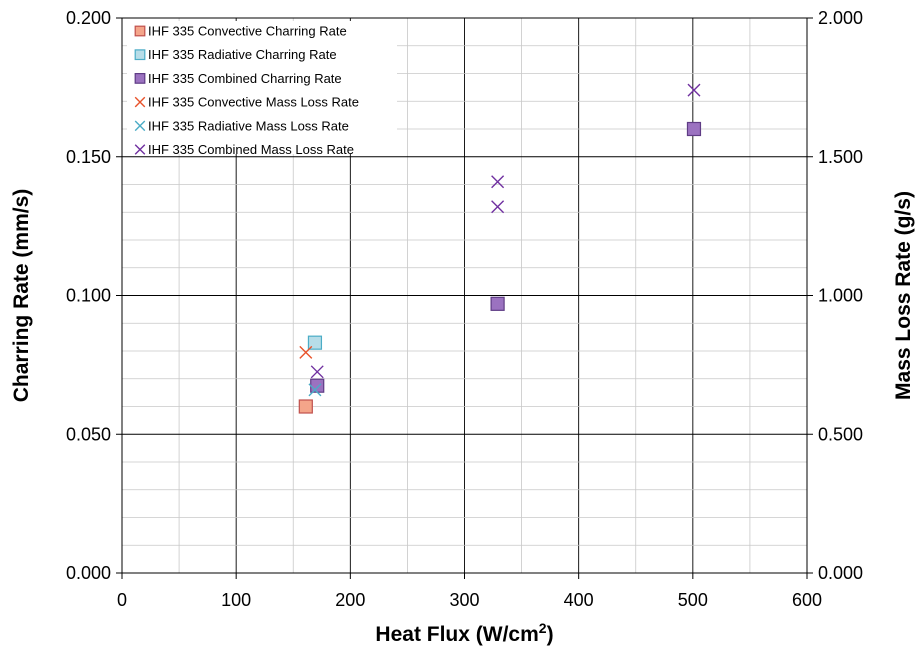 The width and height of the screenshot is (918, 649). Describe the element at coordinates (251, 149) in the screenshot. I see `legend-label: IHF 335 Combined Mass Loss Rate` at that location.